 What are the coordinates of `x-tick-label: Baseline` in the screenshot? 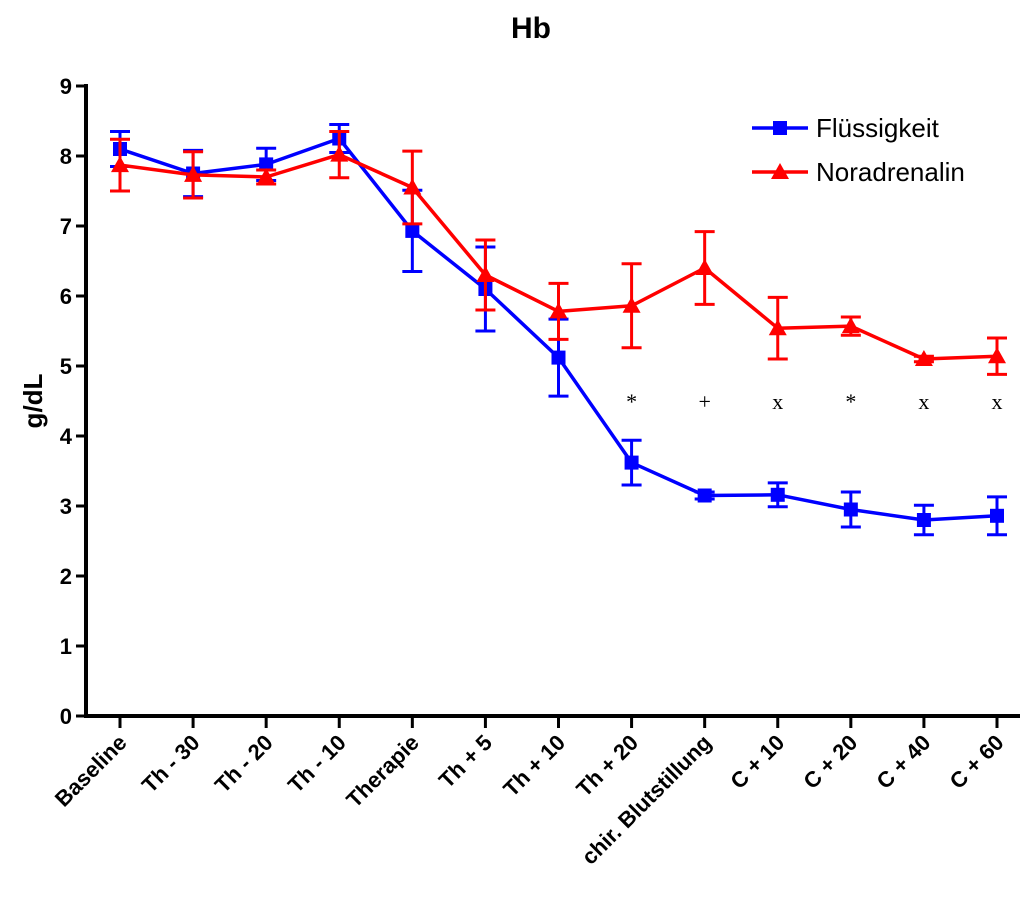 It's located at (91, 771).